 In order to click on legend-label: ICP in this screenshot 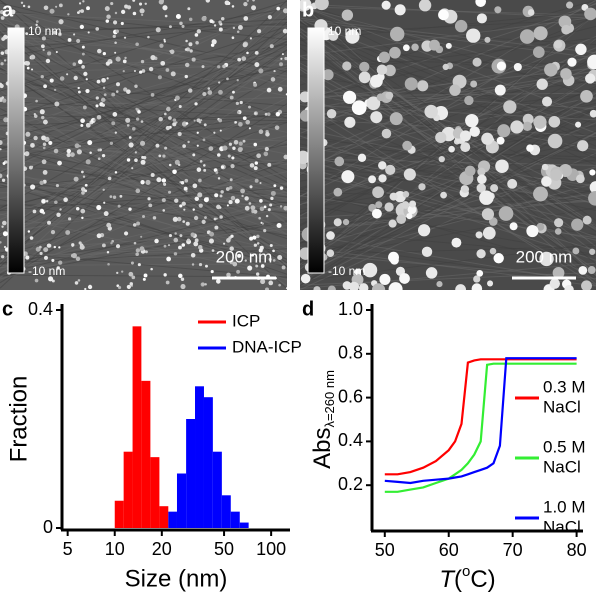, I will do `click(246, 320)`.